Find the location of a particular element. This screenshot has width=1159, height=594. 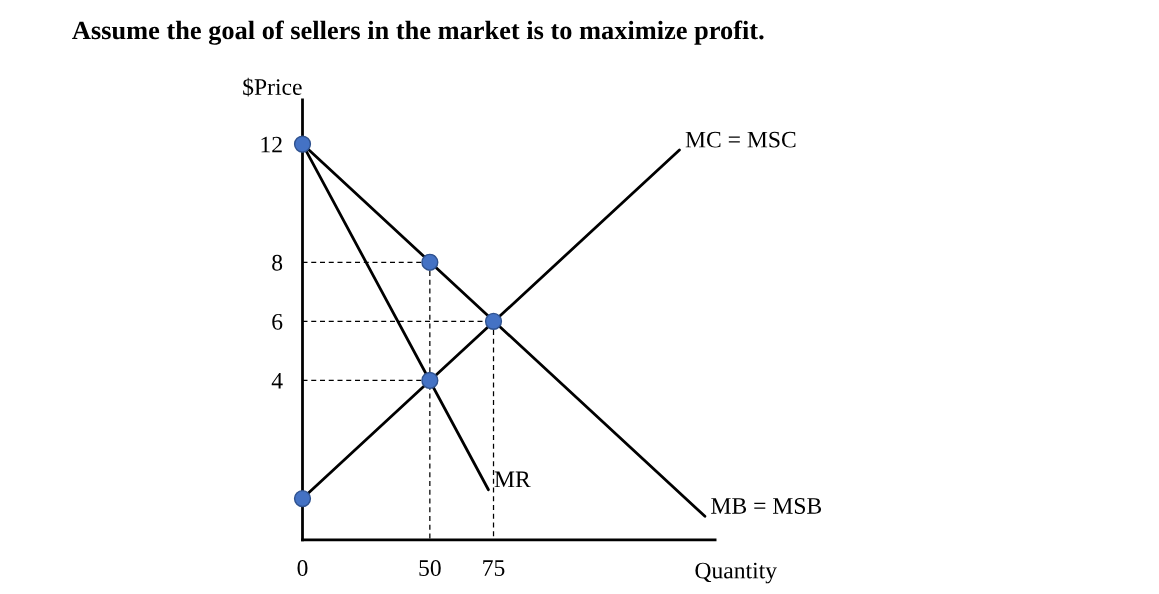

series-label: MC = MSC is located at coordinates (740, 139).